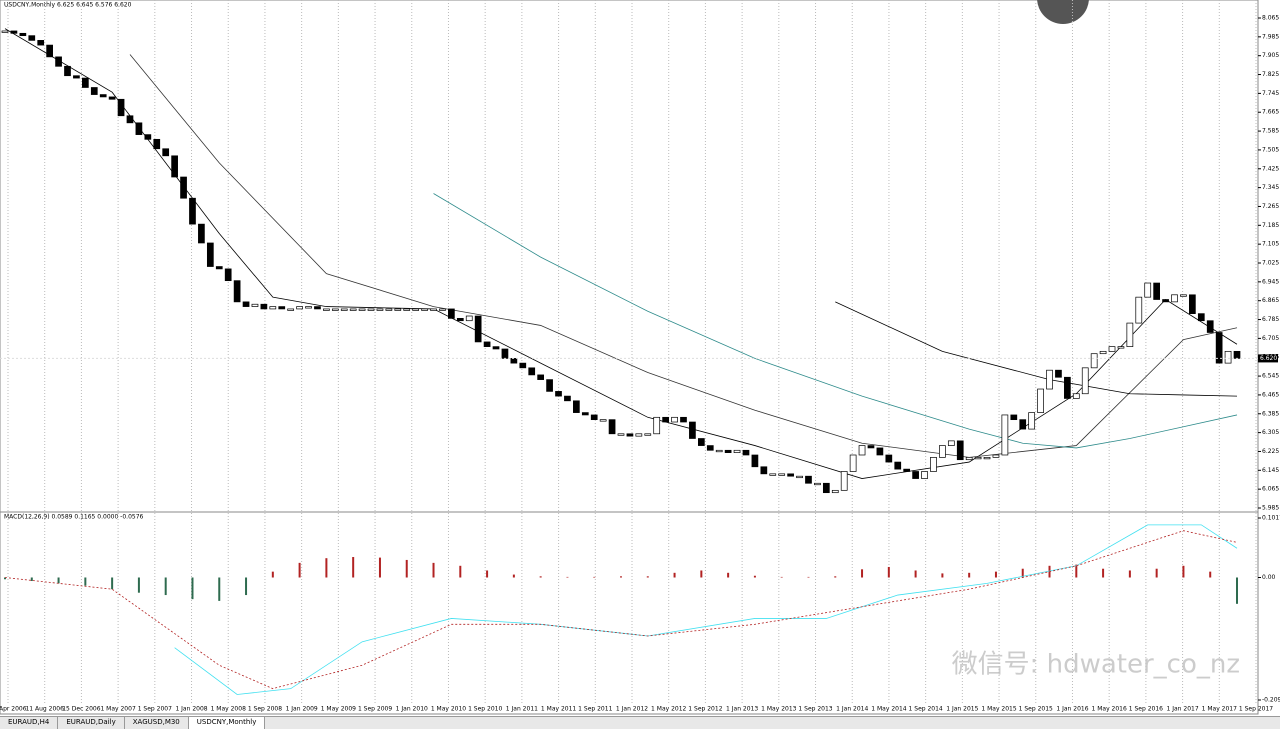 The image size is (1280, 729). I want to click on x-tick-label: 20 Apr 2006, so click(13, 709).